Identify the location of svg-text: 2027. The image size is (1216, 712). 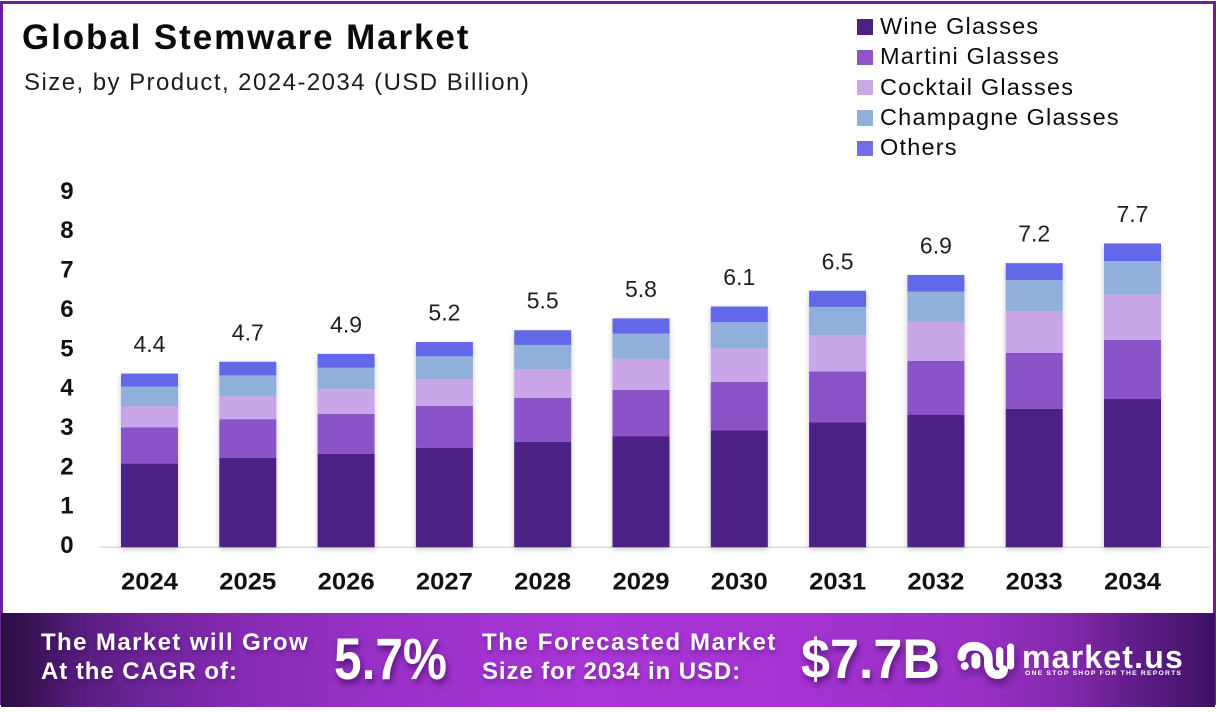
(444, 582).